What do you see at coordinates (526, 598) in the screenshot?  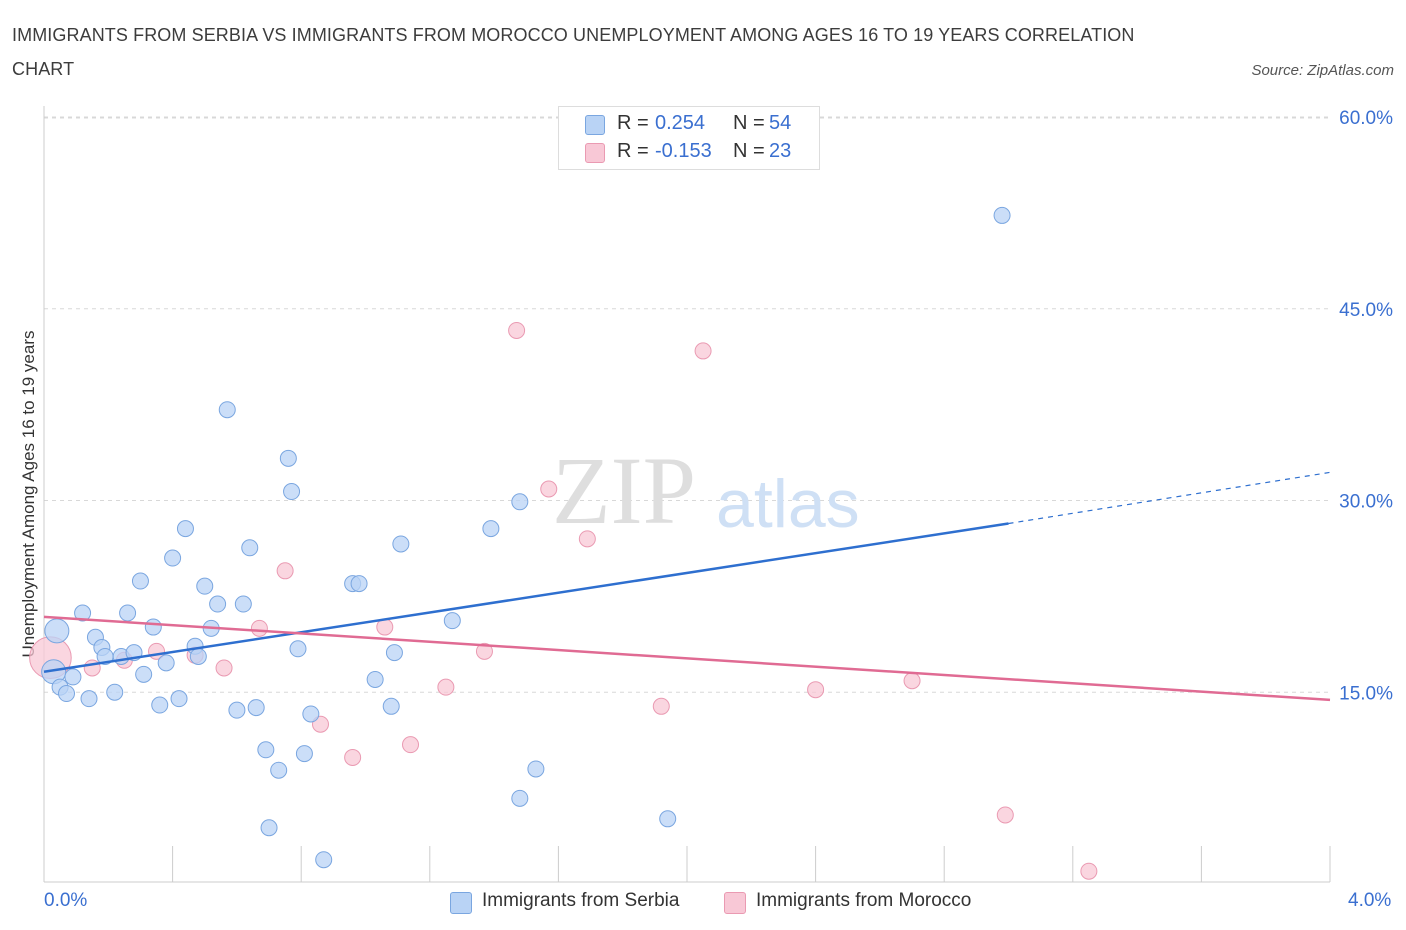 I see `serbia-trend-line` at bounding box center [526, 598].